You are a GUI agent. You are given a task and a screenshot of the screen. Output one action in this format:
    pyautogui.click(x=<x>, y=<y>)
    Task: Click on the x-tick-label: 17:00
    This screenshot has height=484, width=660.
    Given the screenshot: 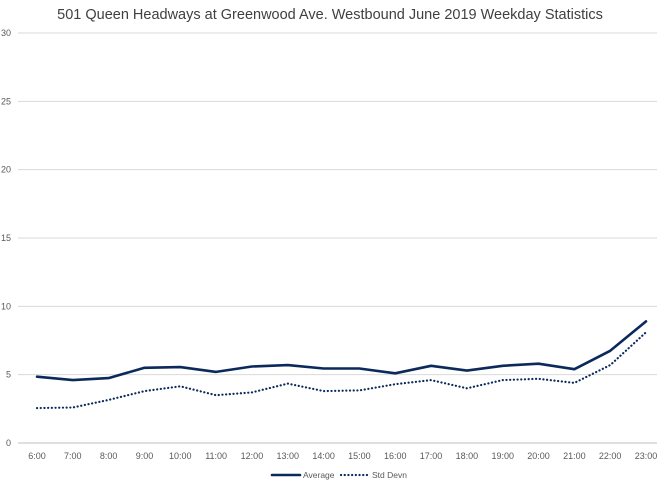 What is the action you would take?
    pyautogui.click(x=431, y=456)
    